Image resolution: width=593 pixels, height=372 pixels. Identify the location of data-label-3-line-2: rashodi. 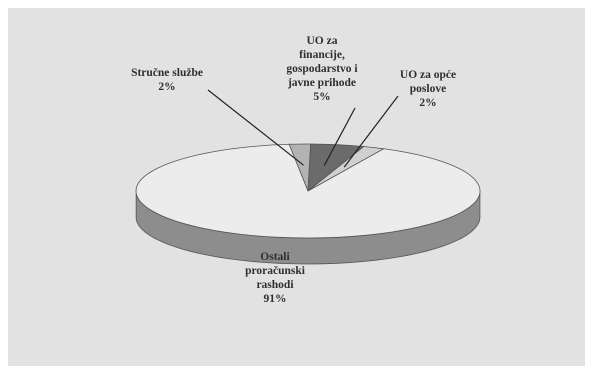
(275, 285).